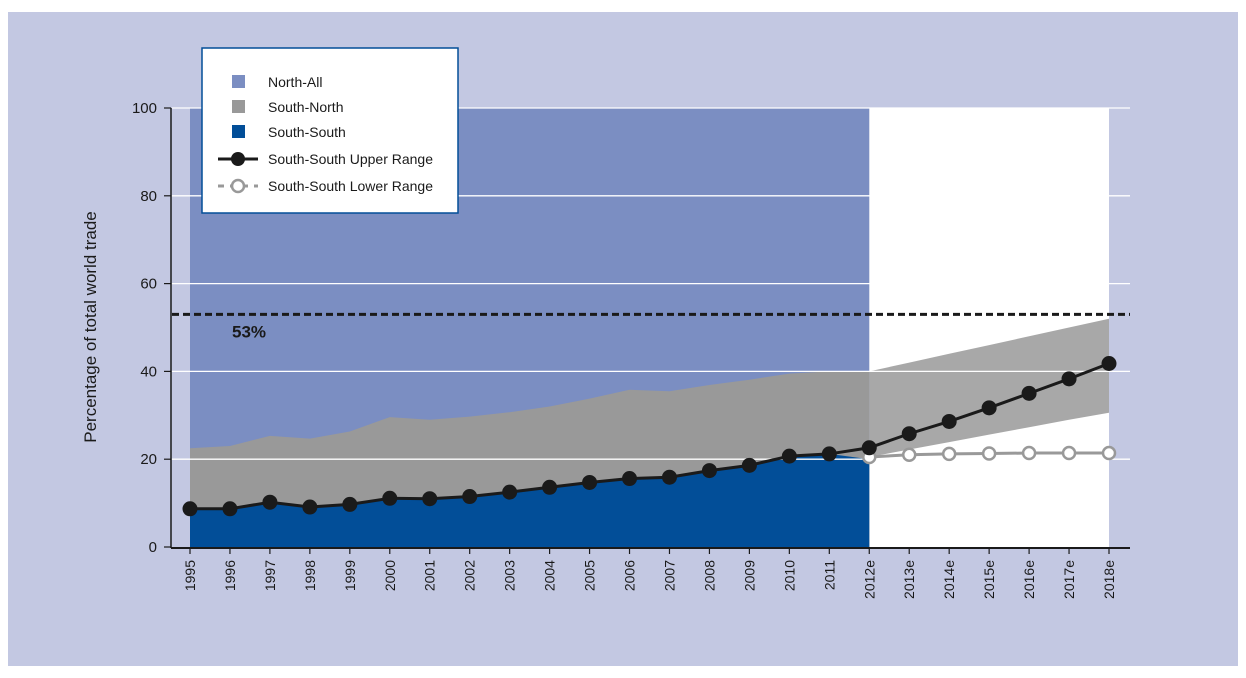 The width and height of the screenshot is (1246, 678). I want to click on x-tick-label-2004: 2004, so click(550, 575).